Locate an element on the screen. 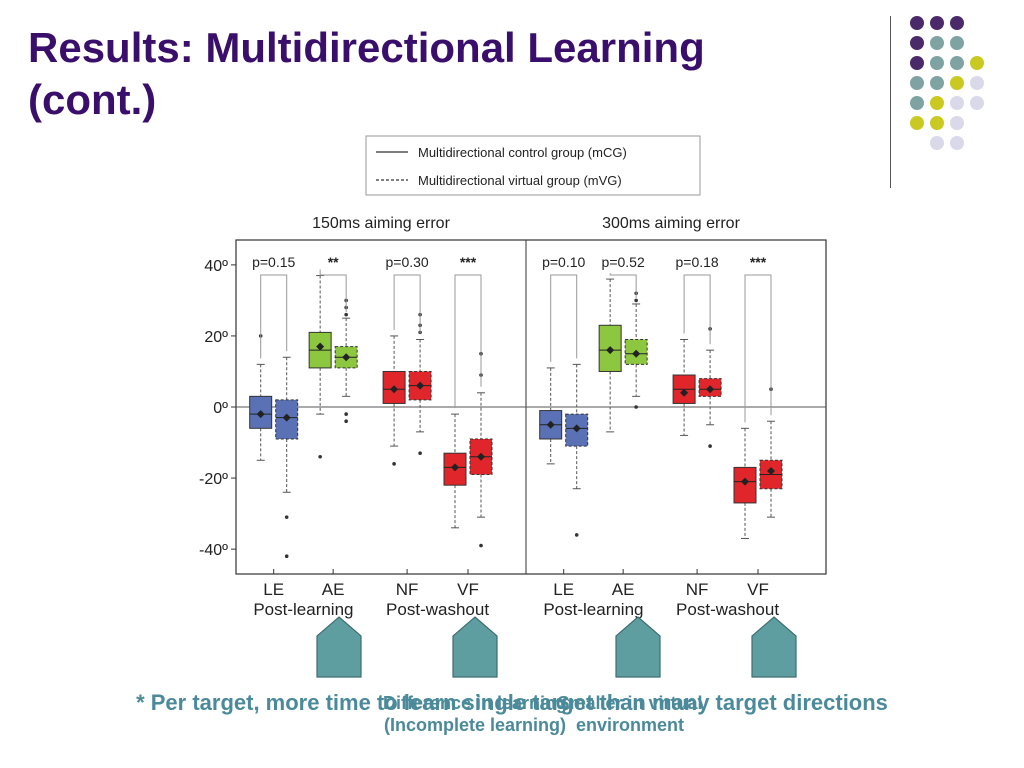  p-value-label: p=0.15 is located at coordinates (273, 262).